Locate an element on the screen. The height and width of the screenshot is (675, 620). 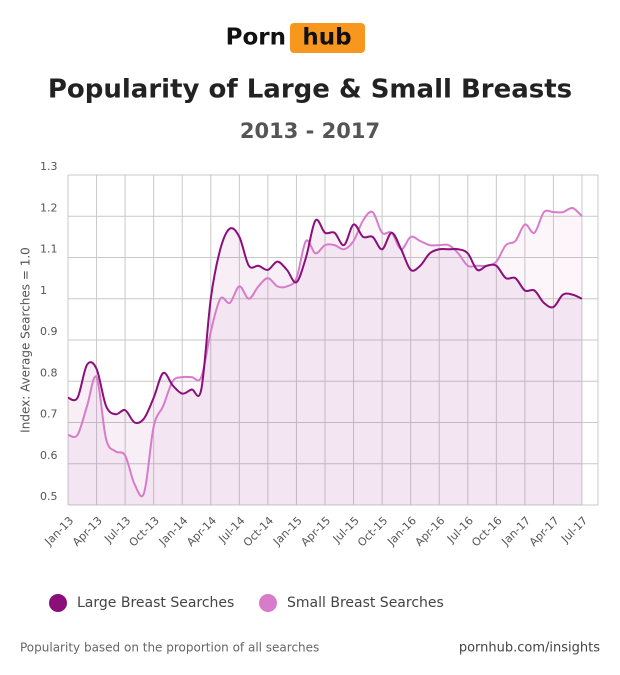
legend-label: Small Breast Searches is located at coordinates (365, 603).